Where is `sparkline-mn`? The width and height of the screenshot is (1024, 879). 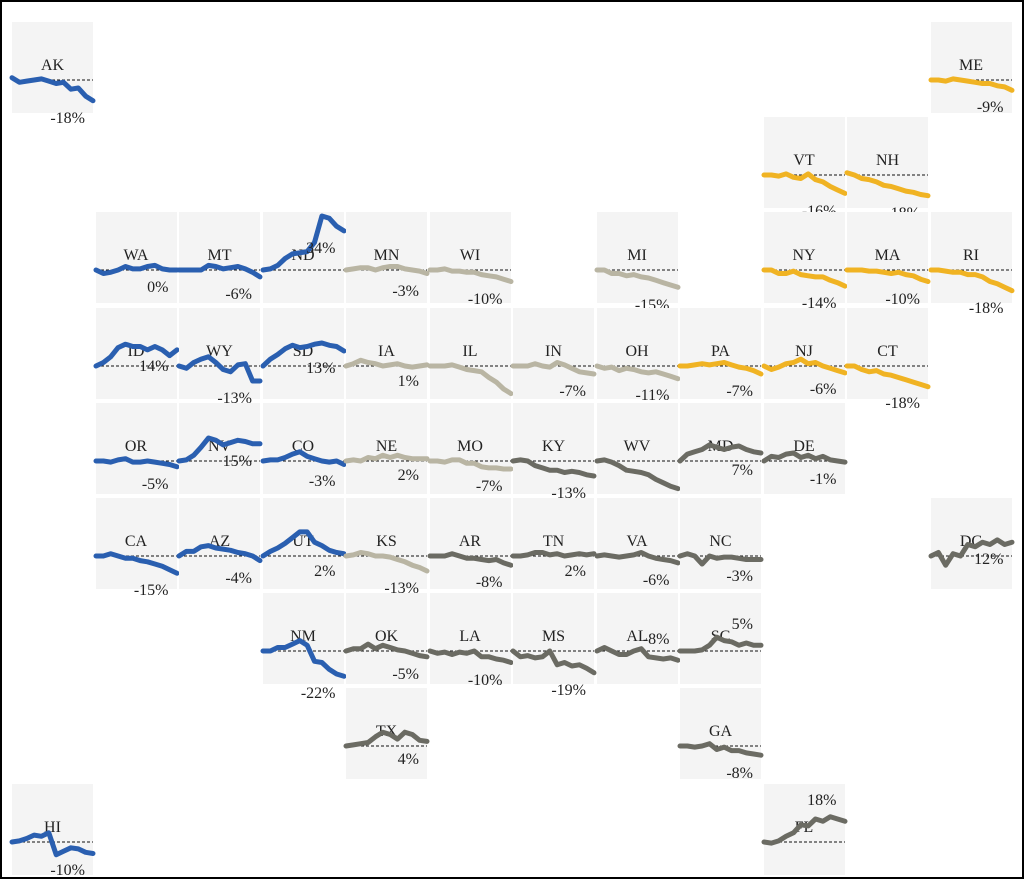 sparkline-mn is located at coordinates (386, 270).